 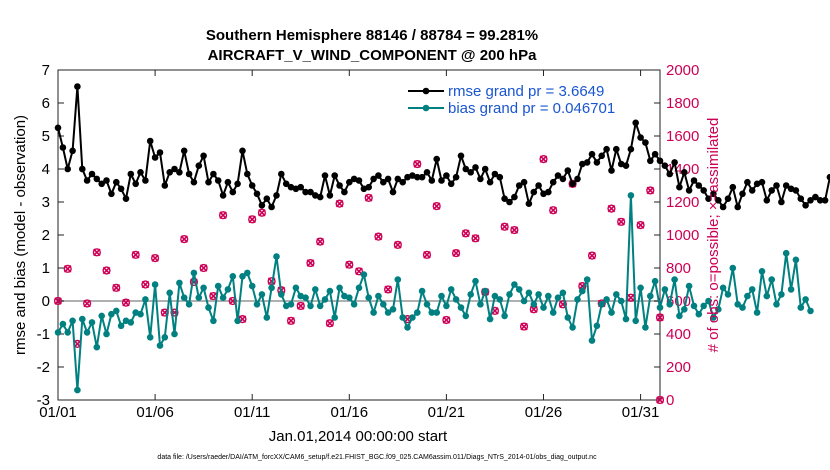 I want to click on y-left-tick-label: 6, so click(x=46, y=103).